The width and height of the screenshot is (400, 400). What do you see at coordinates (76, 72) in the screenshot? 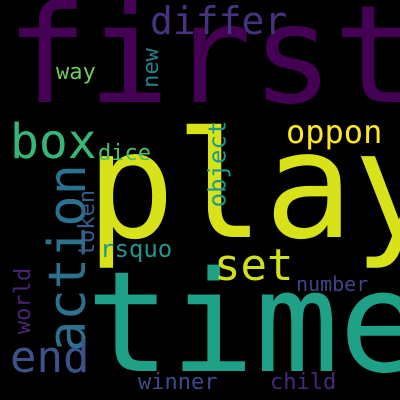
I see `word-way: way` at bounding box center [76, 72].